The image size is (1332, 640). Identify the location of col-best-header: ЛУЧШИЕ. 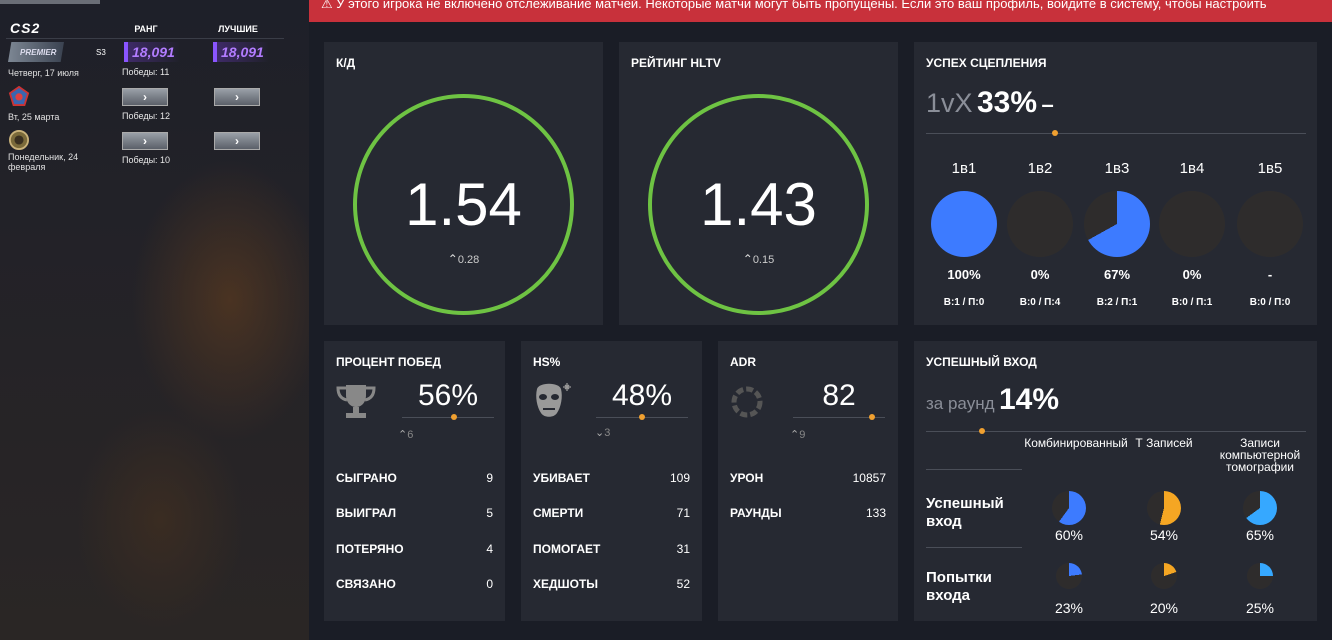
(238, 29).